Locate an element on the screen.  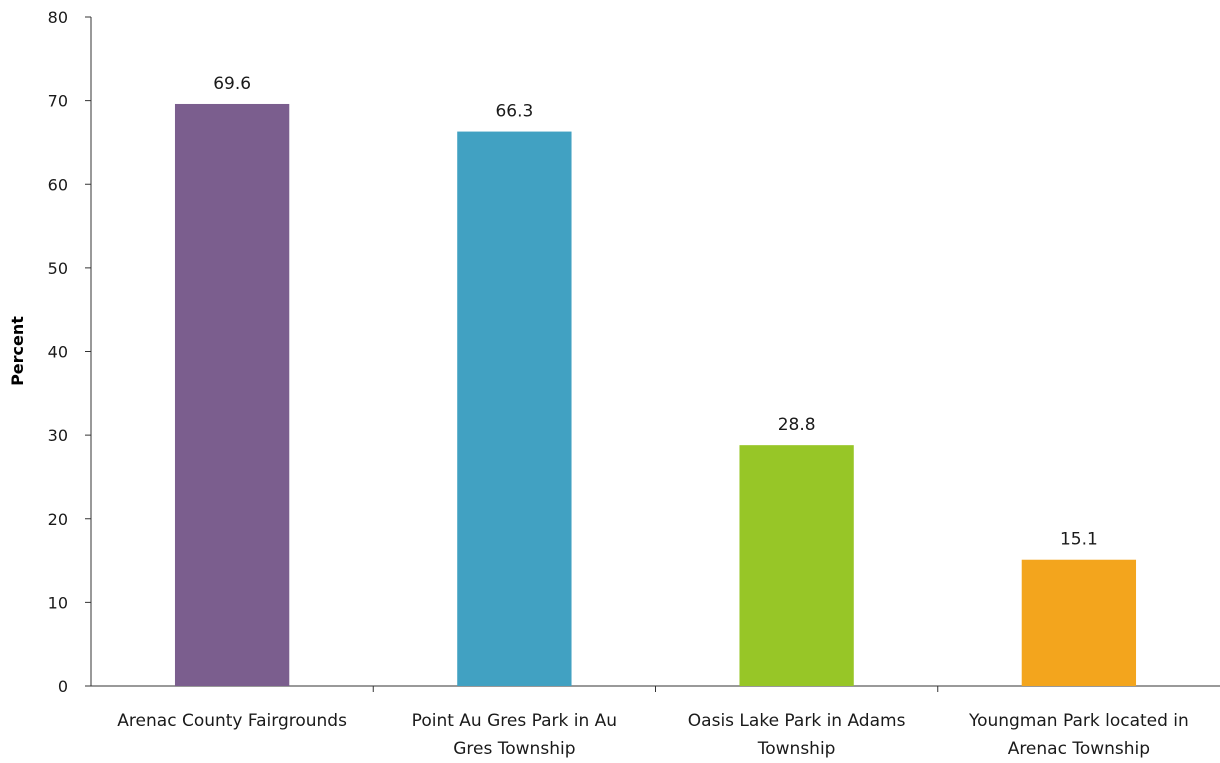
bar-value-label: 15.1 is located at coordinates (1079, 540).